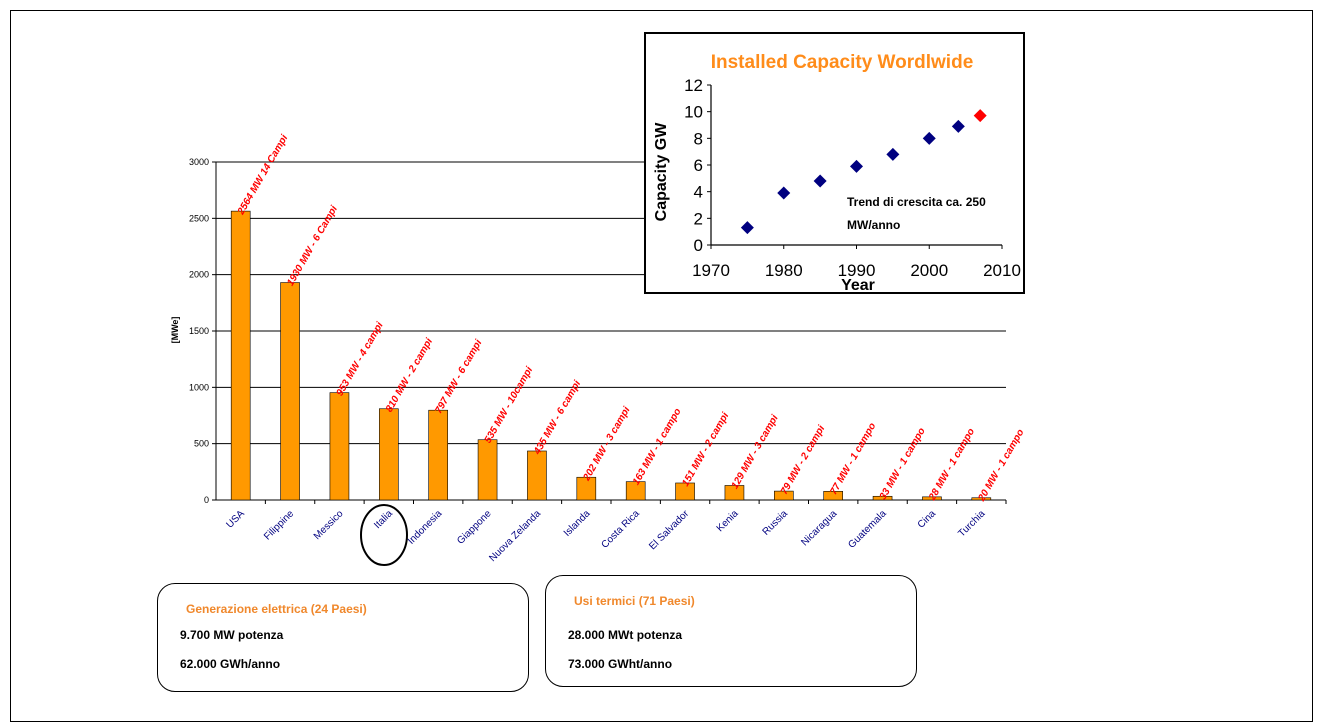 This screenshot has height=724, width=1324. I want to click on bar-chart-y-ticks: 0 500 1000 1500 2000 2500 3000, so click(199, 331).